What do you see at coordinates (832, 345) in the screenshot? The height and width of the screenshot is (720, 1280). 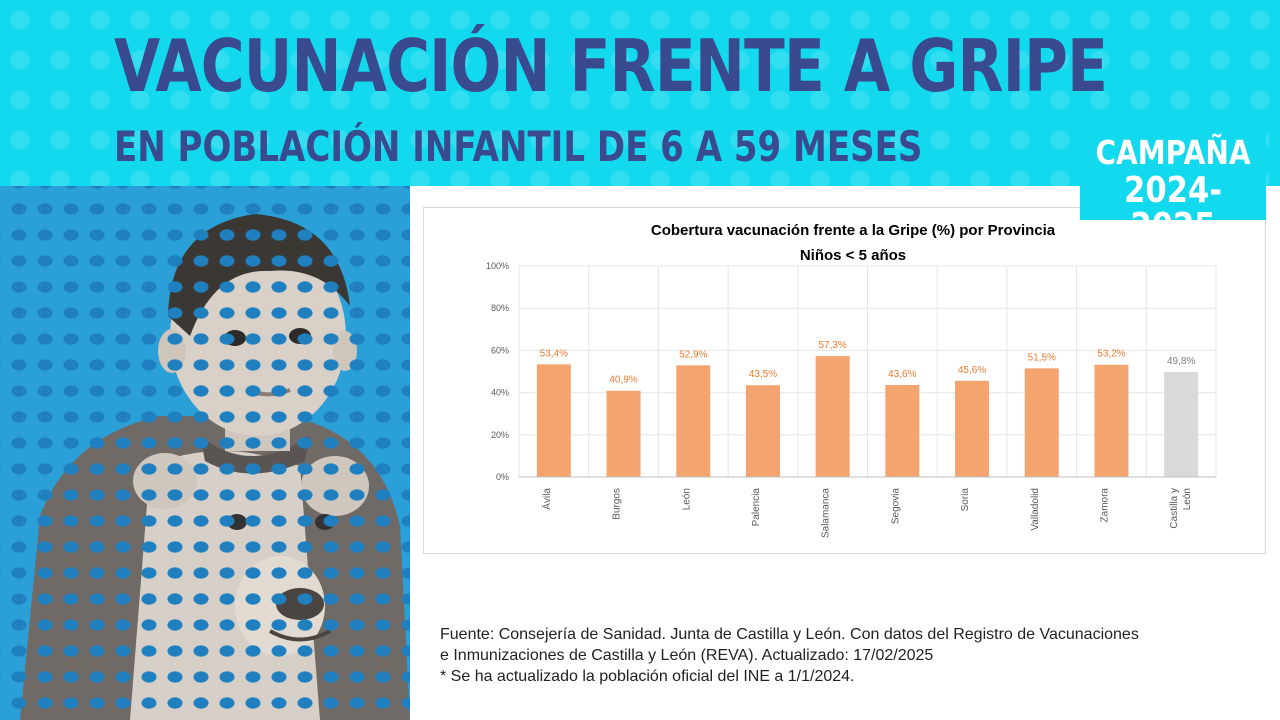 I see `data-label: 57,3%` at bounding box center [832, 345].